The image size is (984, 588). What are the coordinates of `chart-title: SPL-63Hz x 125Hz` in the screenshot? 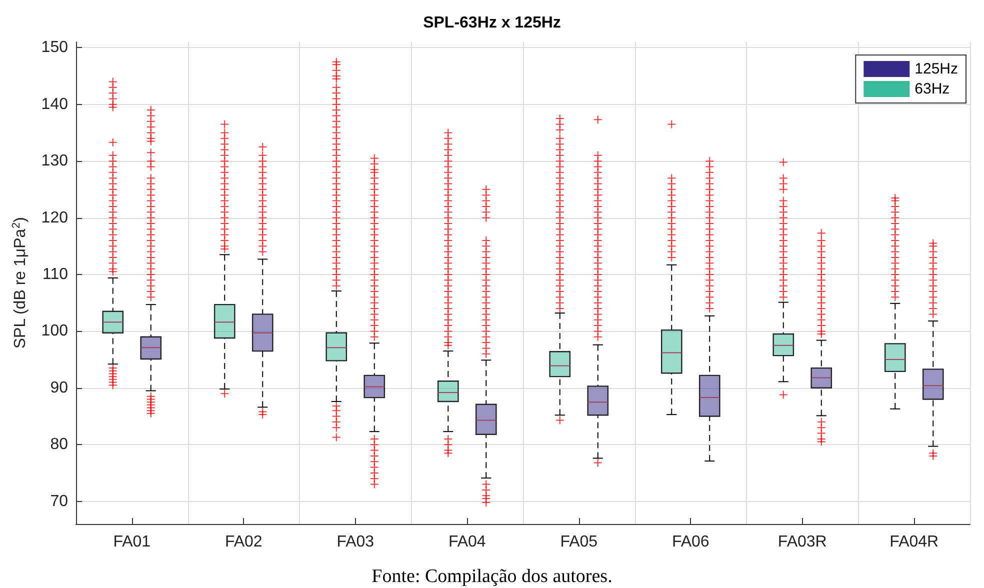 It's located at (492, 23).